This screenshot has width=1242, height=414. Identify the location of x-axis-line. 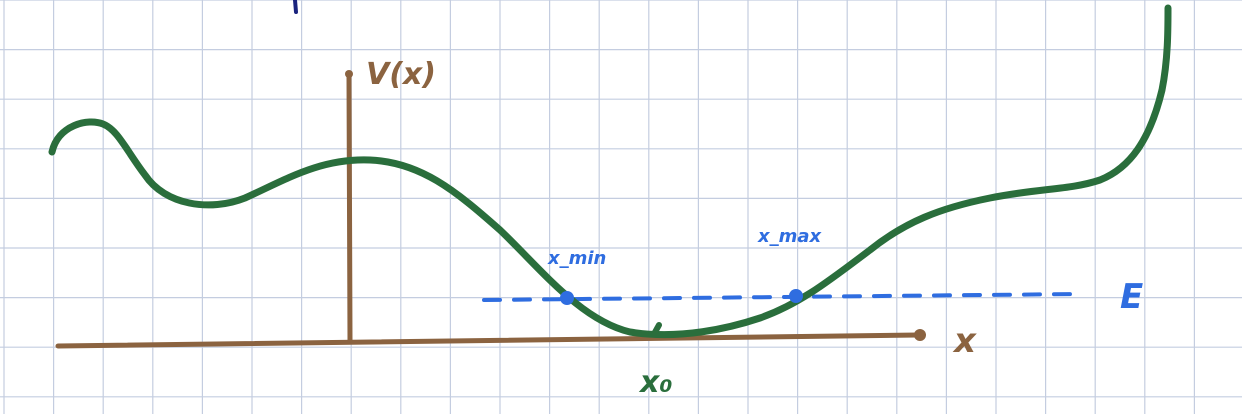
(488, 340).